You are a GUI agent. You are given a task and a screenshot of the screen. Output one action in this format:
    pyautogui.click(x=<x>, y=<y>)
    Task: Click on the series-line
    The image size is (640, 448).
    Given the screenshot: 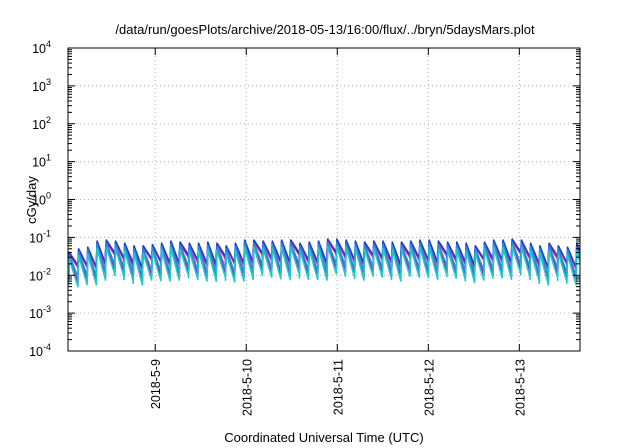 What is the action you would take?
    pyautogui.click(x=324, y=266)
    